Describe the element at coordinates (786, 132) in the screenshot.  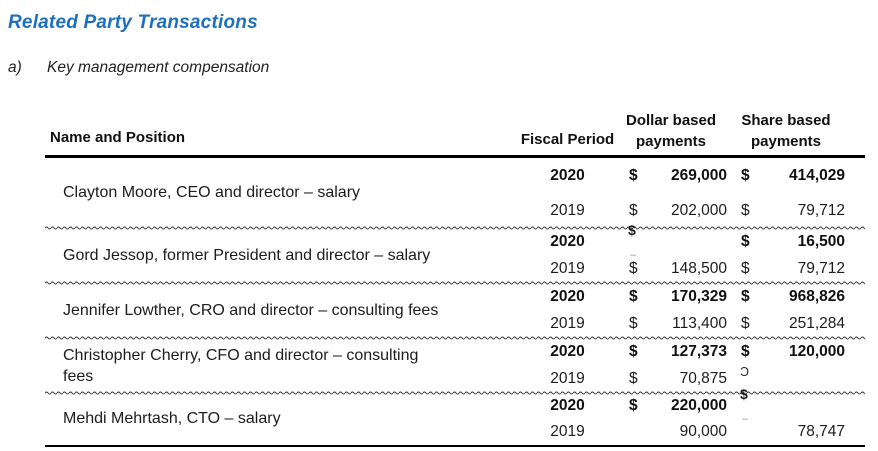
I see `header-share-based-payments: Share based payments` at that location.